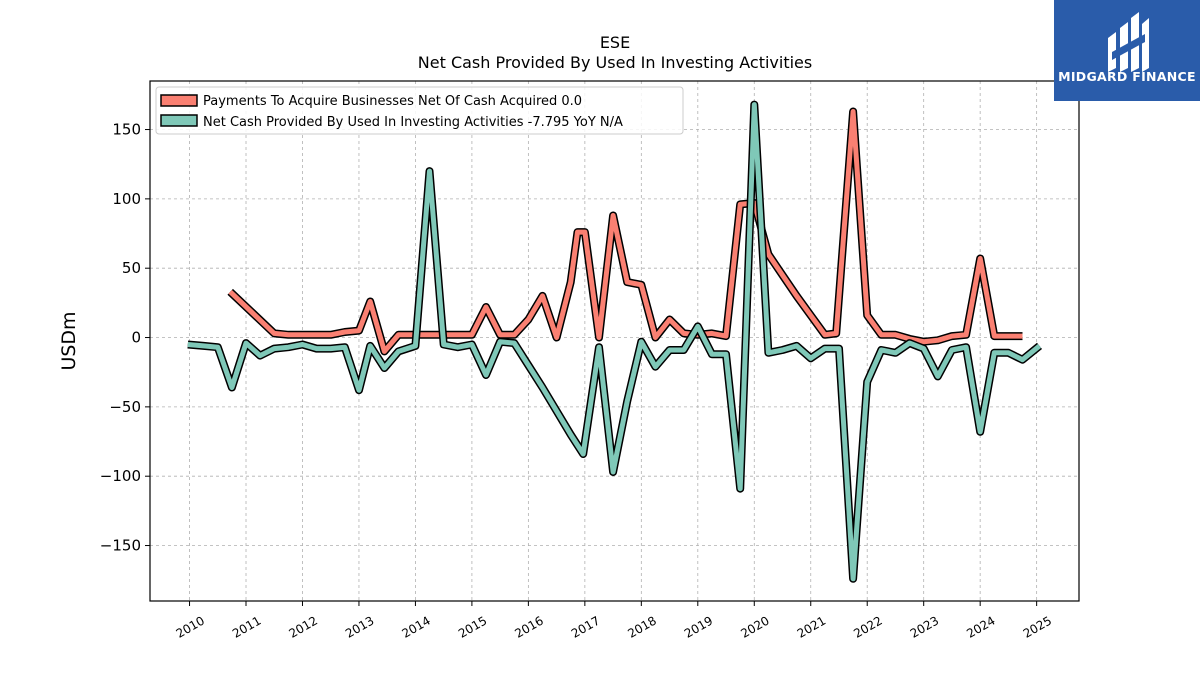 The image size is (1200, 675). Describe the element at coordinates (179, 120) in the screenshot. I see `legend-swatch-net-cash` at that location.